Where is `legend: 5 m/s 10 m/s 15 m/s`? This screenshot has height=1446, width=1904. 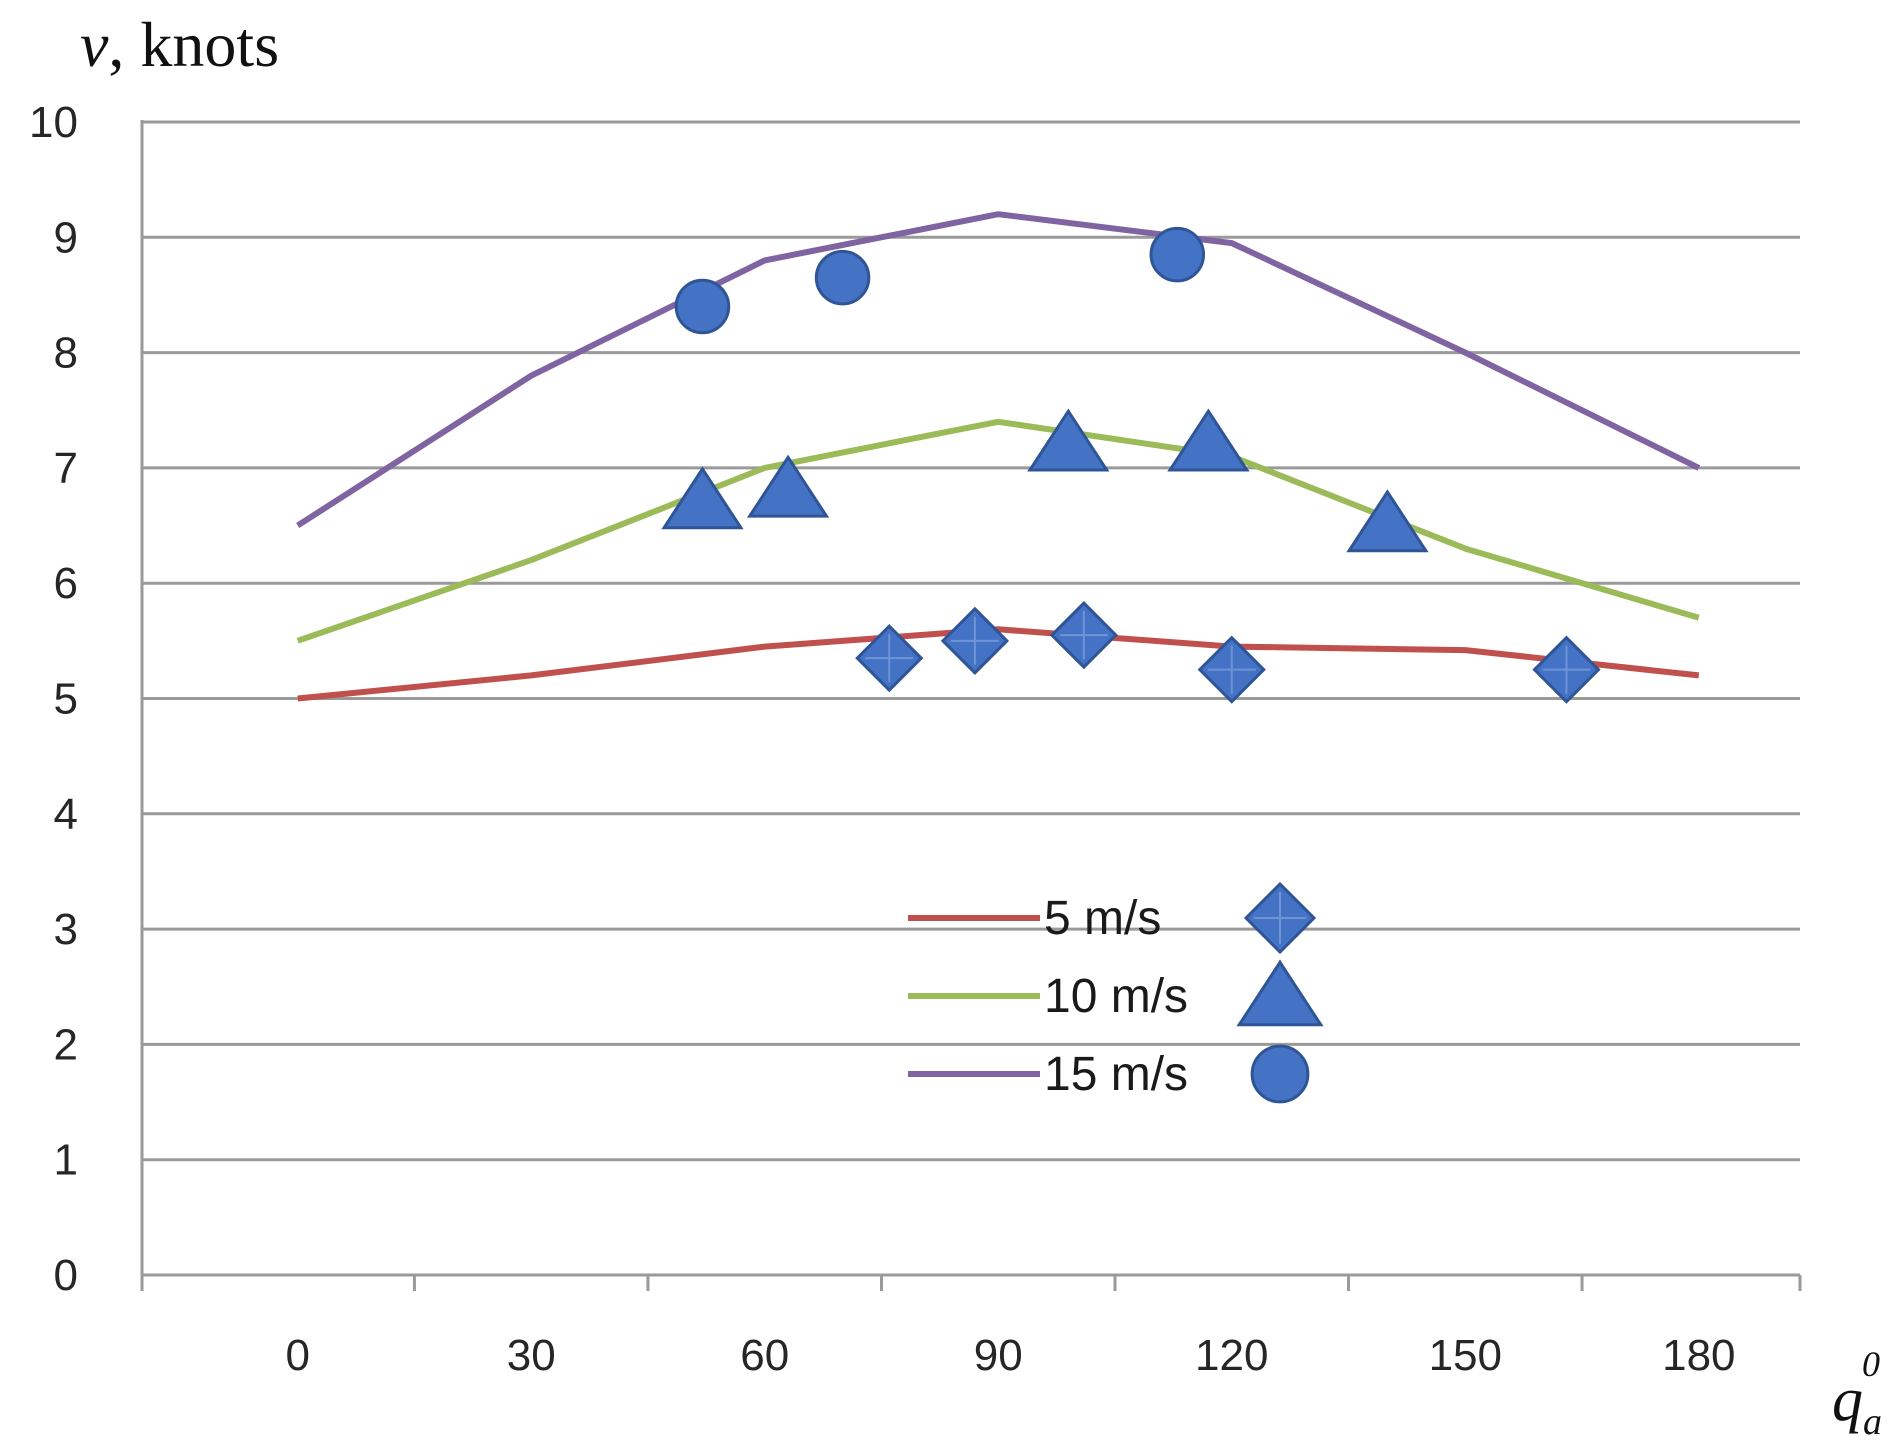
legend: 5 m/s 10 m/s 15 m/s is located at coordinates (1116, 992).